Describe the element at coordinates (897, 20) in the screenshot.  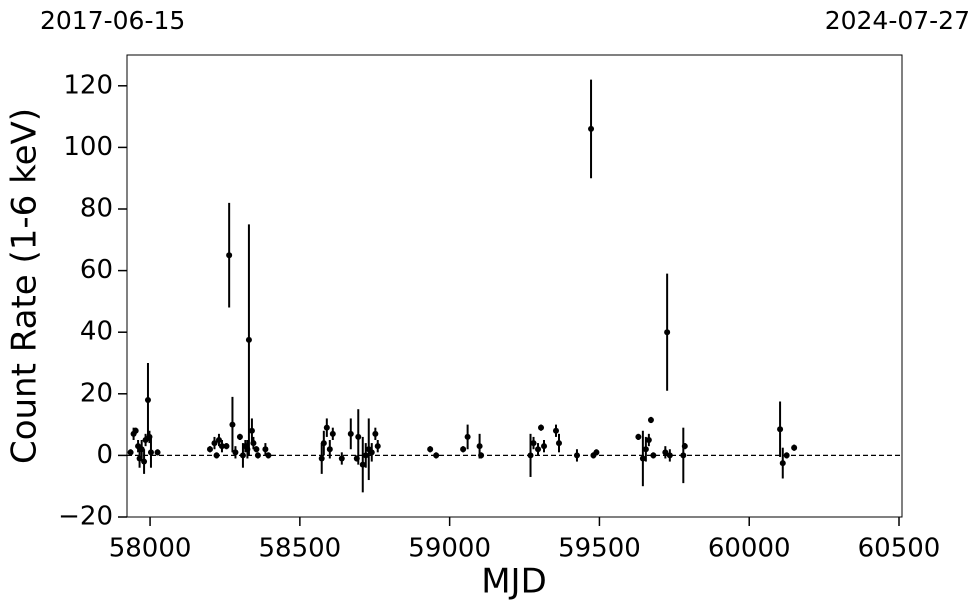
I see `top-right-date: 2024-07-27` at that location.